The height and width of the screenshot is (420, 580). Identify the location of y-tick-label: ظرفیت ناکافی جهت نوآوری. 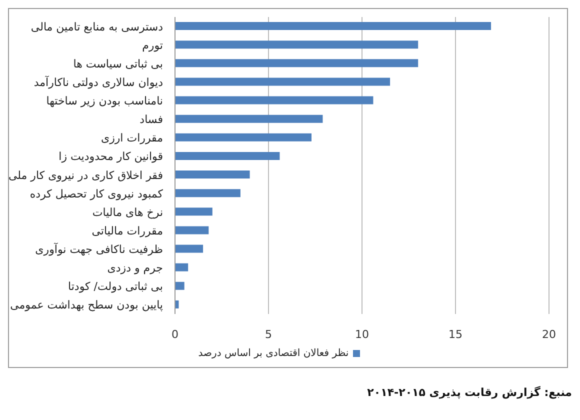
(99, 249).